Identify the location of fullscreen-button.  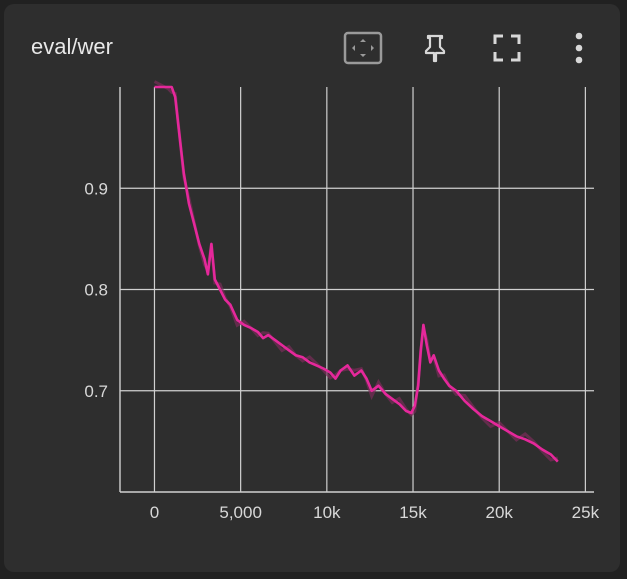
(507, 48).